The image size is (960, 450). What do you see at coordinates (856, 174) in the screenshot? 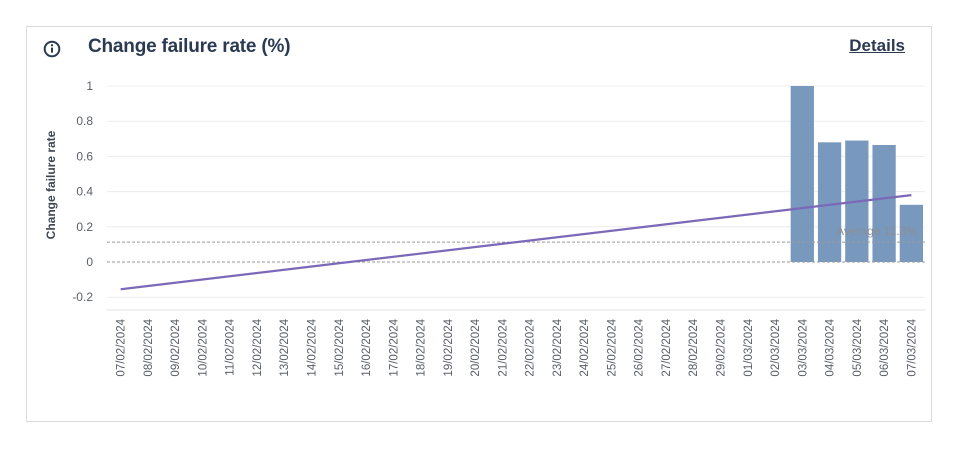
I see `bars` at bounding box center [856, 174].